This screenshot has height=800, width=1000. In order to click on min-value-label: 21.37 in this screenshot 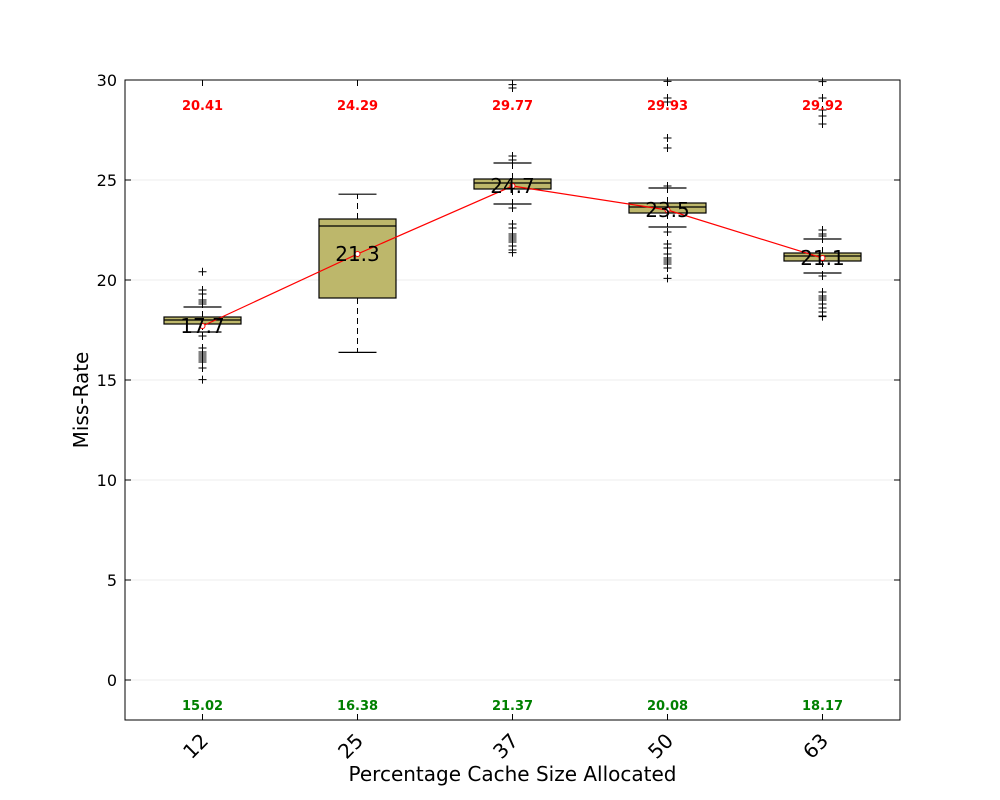, I will do `click(512, 706)`.